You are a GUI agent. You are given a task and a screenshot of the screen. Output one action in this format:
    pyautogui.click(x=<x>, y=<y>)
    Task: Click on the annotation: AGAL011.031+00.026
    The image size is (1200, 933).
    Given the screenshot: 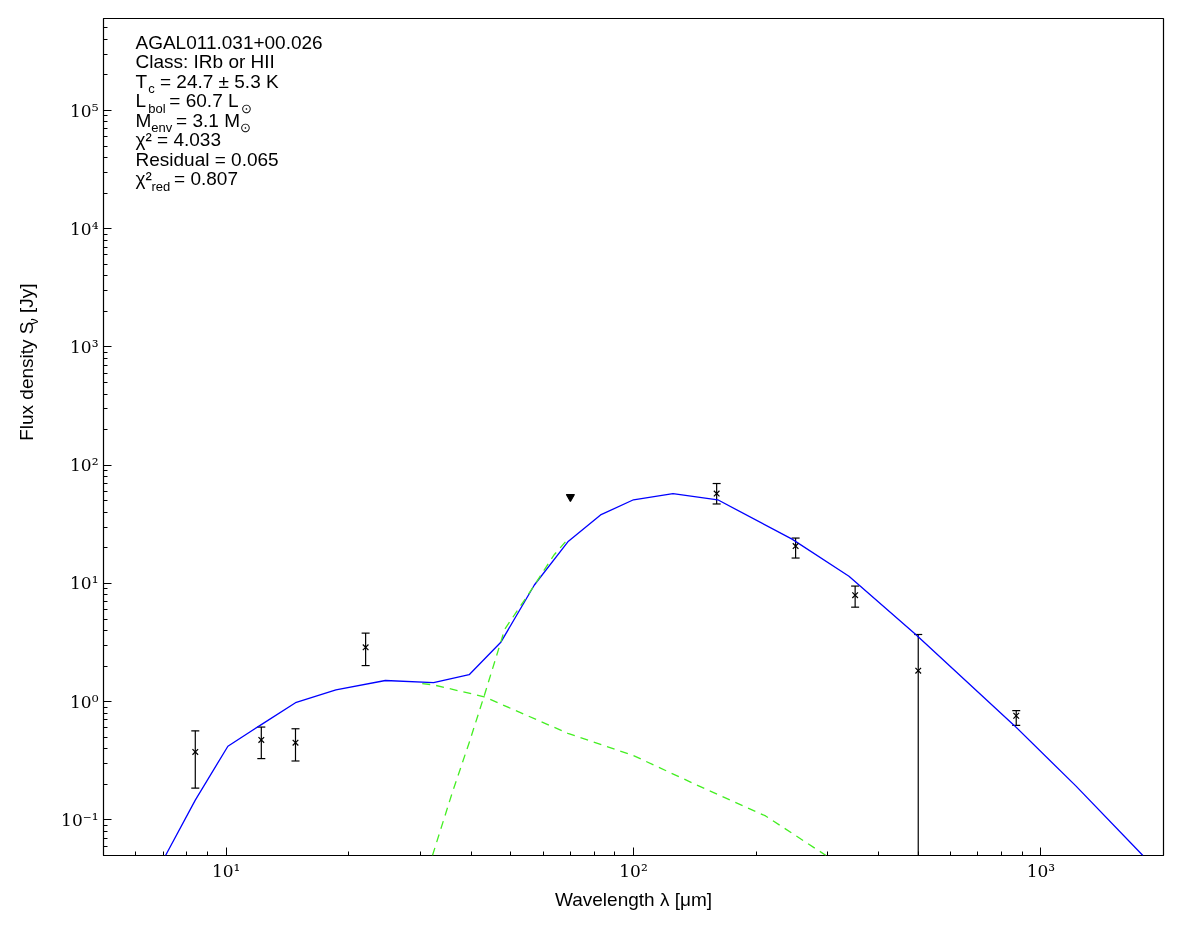 What is the action you would take?
    pyautogui.click(x=229, y=42)
    